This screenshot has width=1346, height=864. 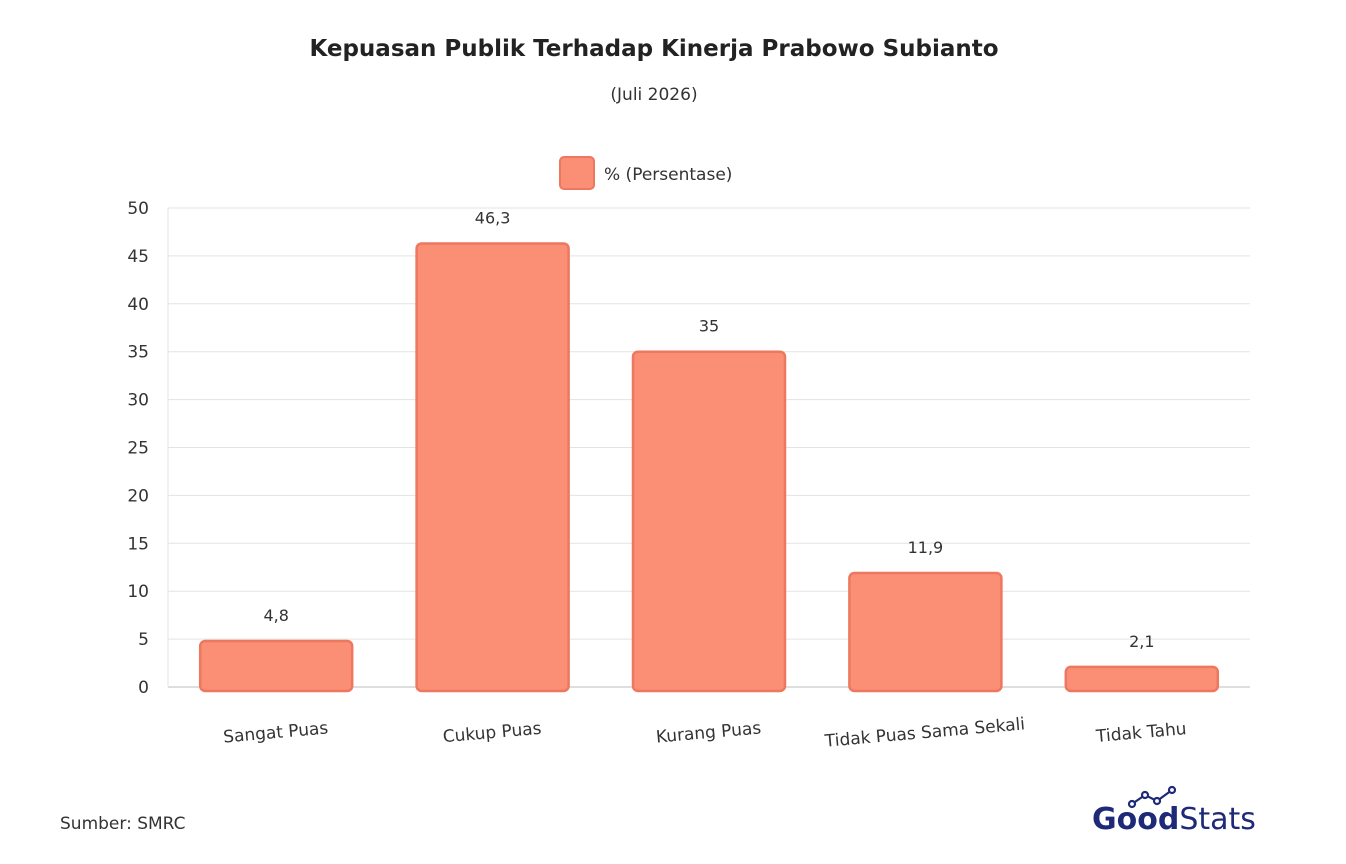 What do you see at coordinates (275, 615) in the screenshot?
I see `data-label: 4,8` at bounding box center [275, 615].